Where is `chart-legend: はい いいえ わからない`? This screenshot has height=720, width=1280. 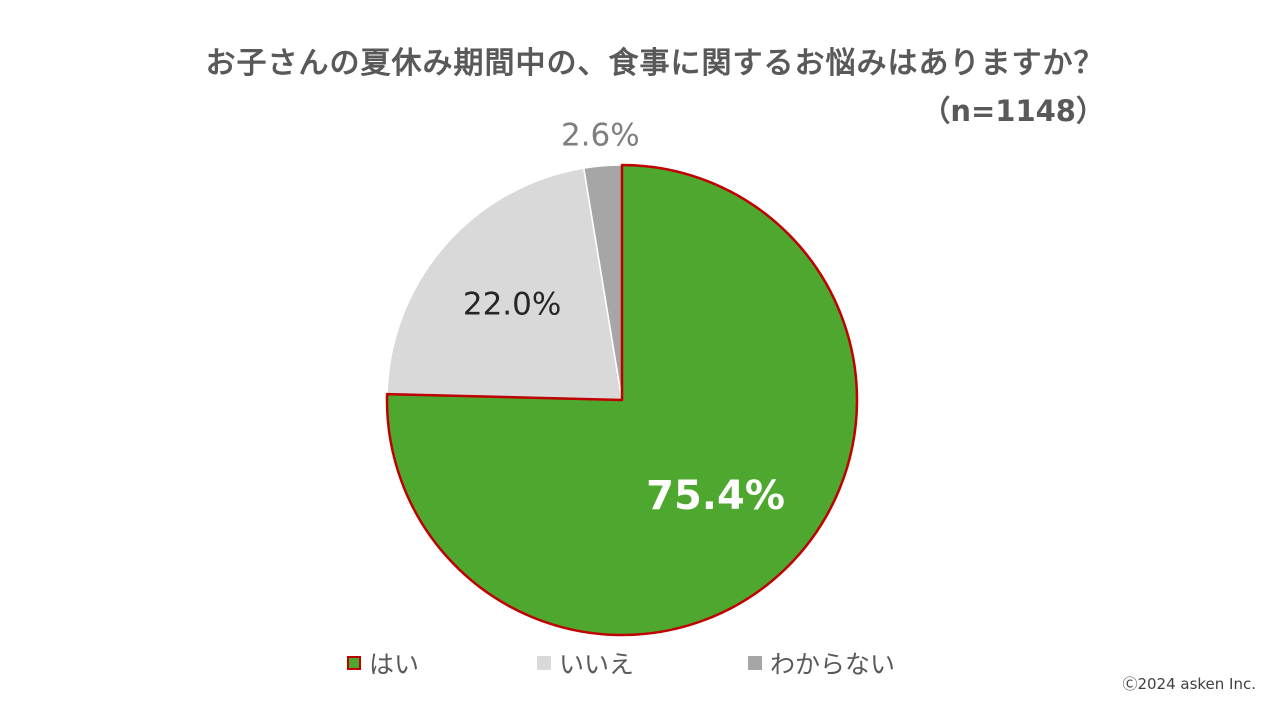
chart-legend: はい いいえ わからない is located at coordinates (640, 663).